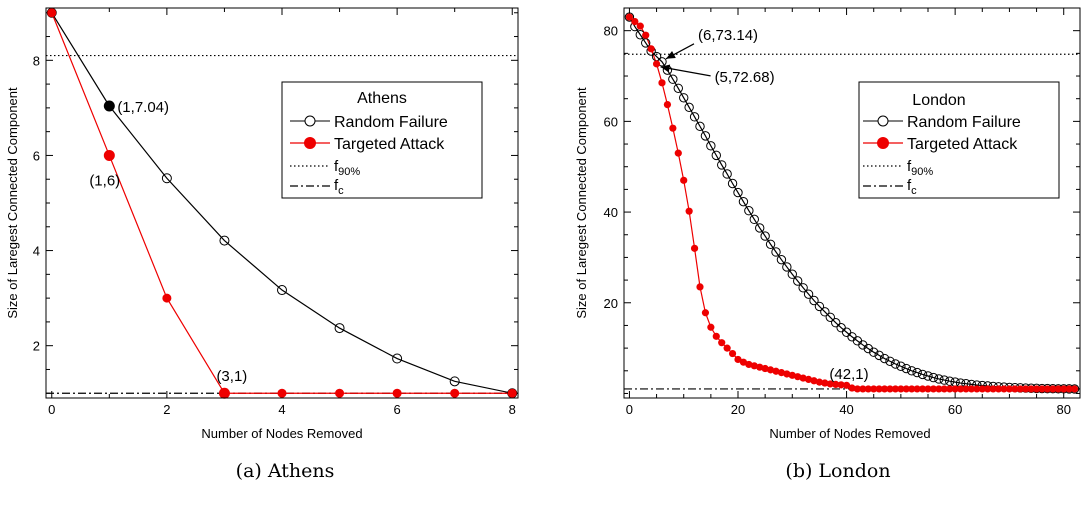  Describe the element at coordinates (922, 172) in the screenshot. I see `london-legend-f90-sub: 90%` at that location.